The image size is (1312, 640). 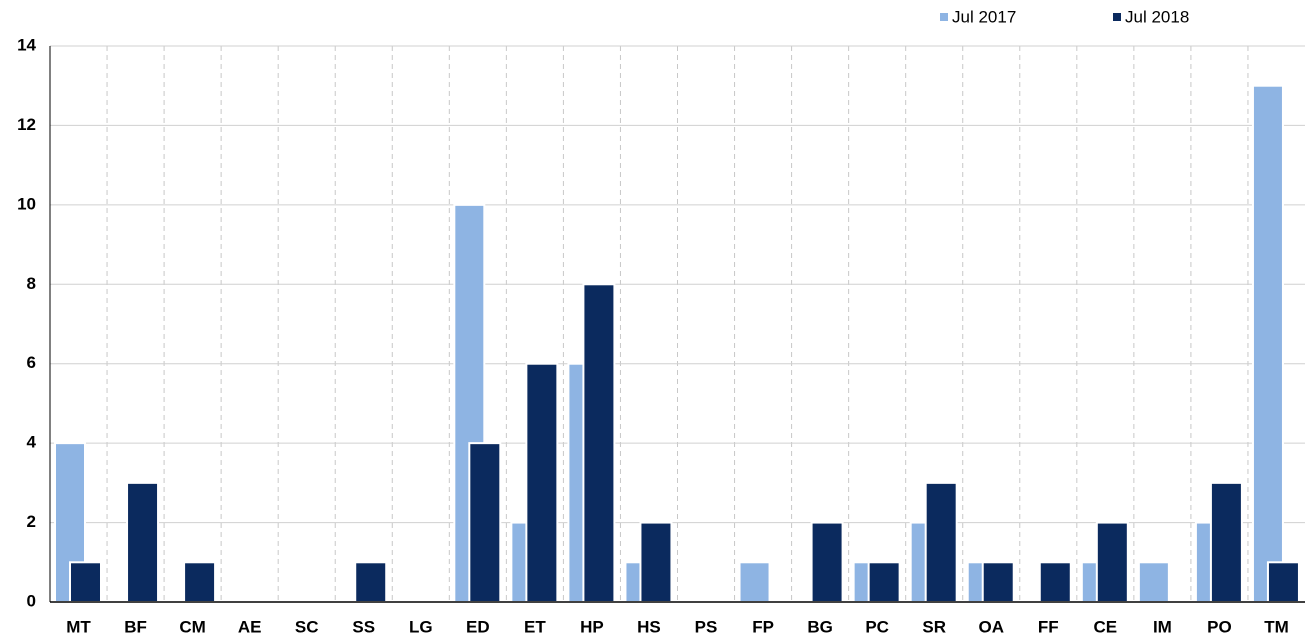 What do you see at coordinates (706, 626) in the screenshot?
I see `x-tick-label: PS` at bounding box center [706, 626].